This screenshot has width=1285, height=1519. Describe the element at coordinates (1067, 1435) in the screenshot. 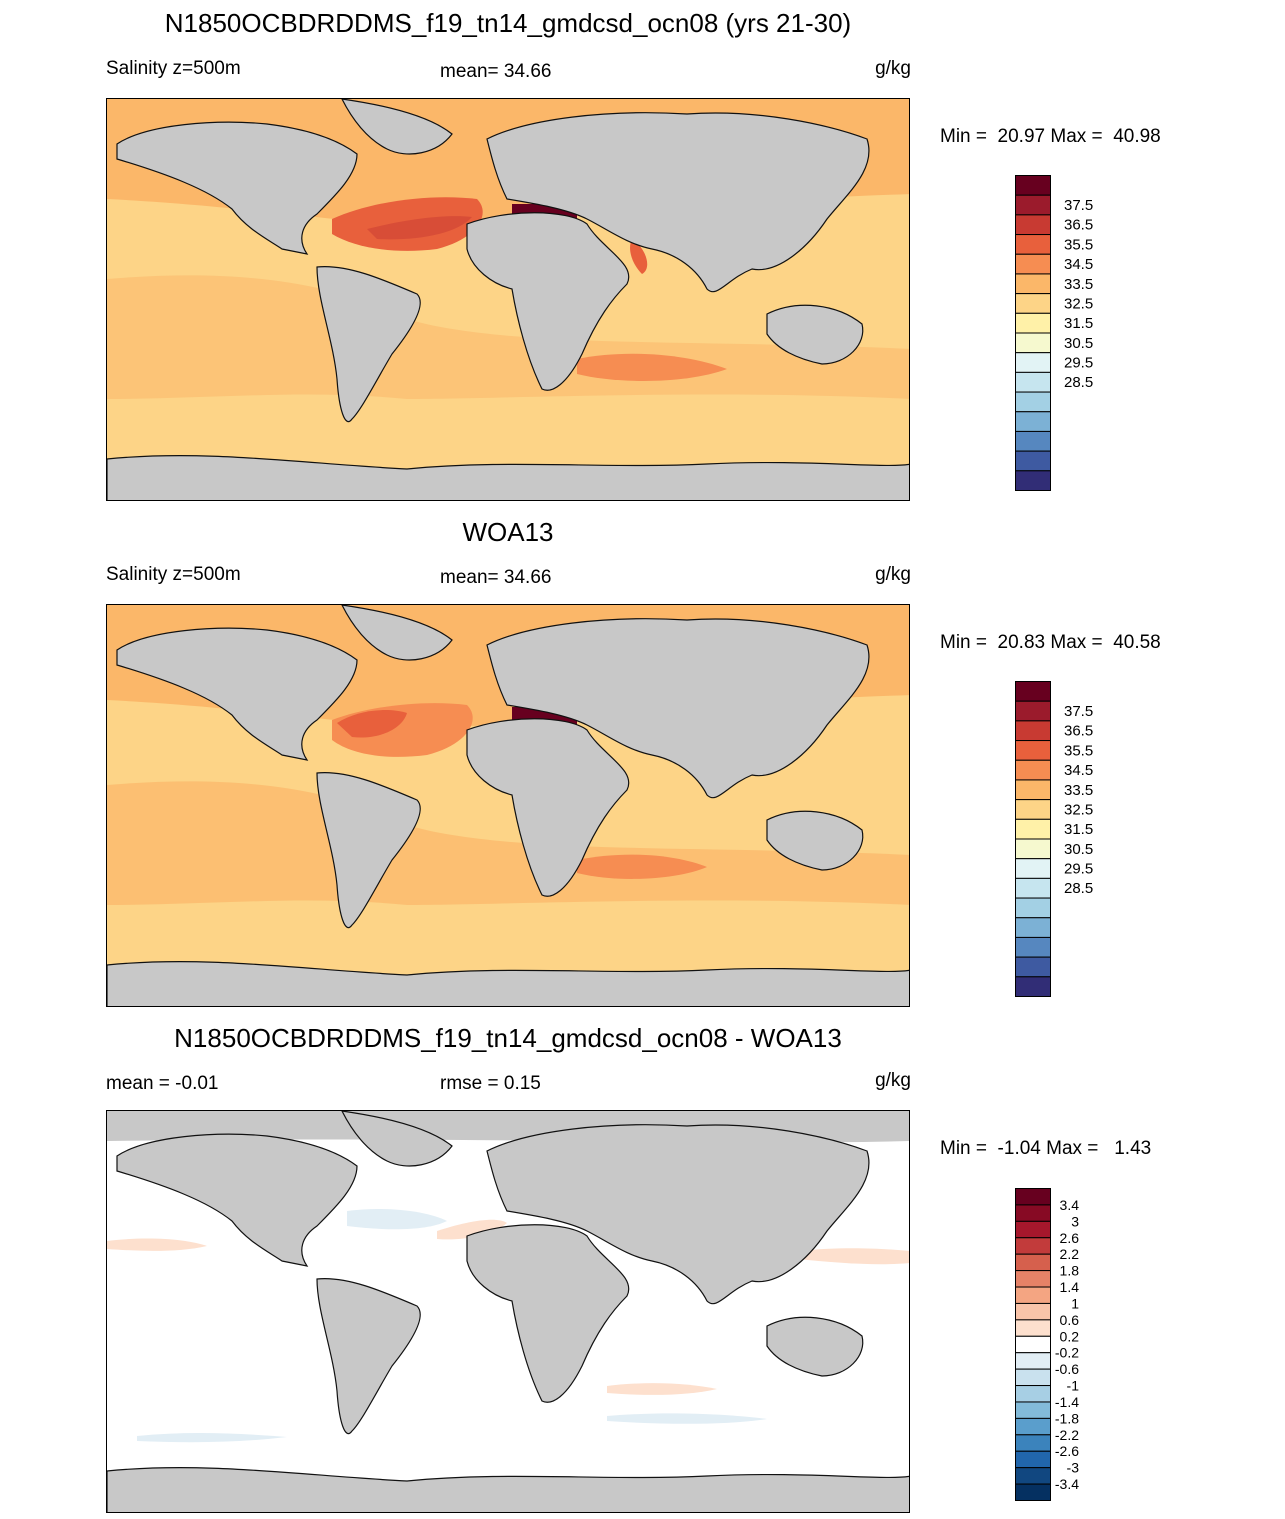

I see `colorbar-label: -2.2` at that location.